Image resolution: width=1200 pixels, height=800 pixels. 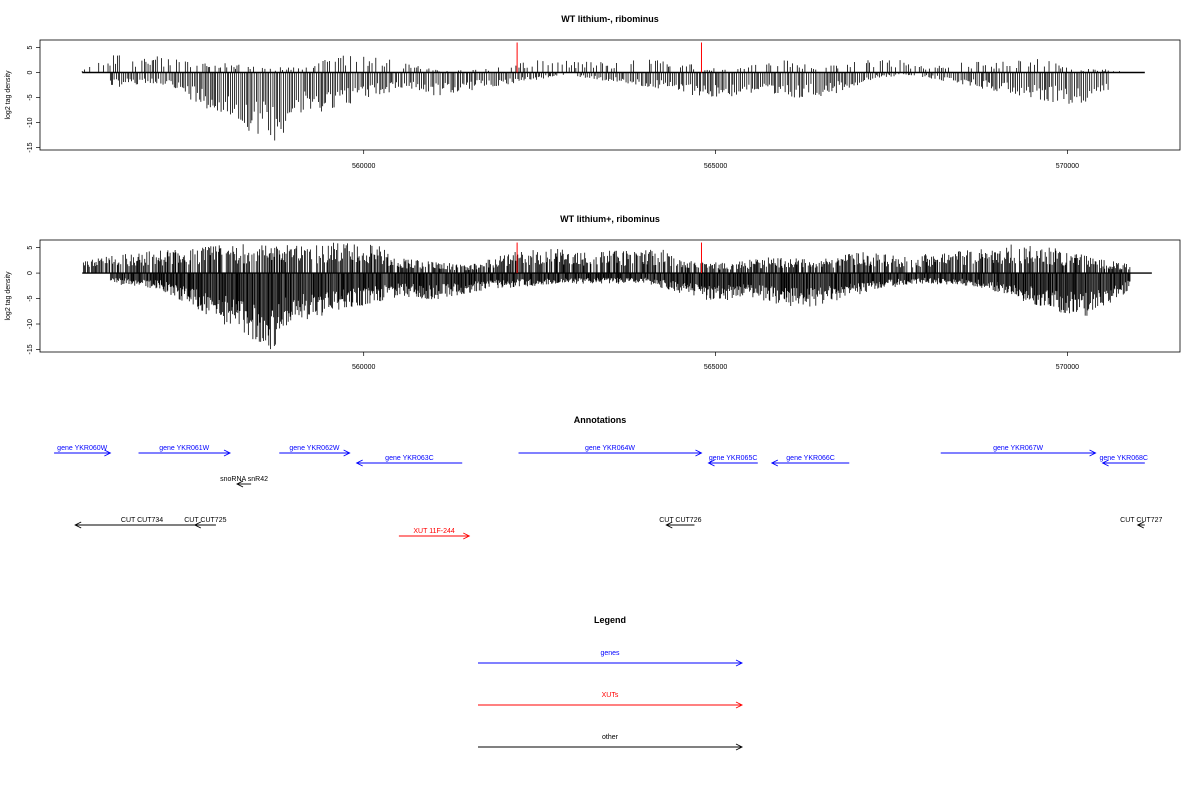 What do you see at coordinates (733, 458) in the screenshot?
I see `feature-label: gene YKR065C` at bounding box center [733, 458].